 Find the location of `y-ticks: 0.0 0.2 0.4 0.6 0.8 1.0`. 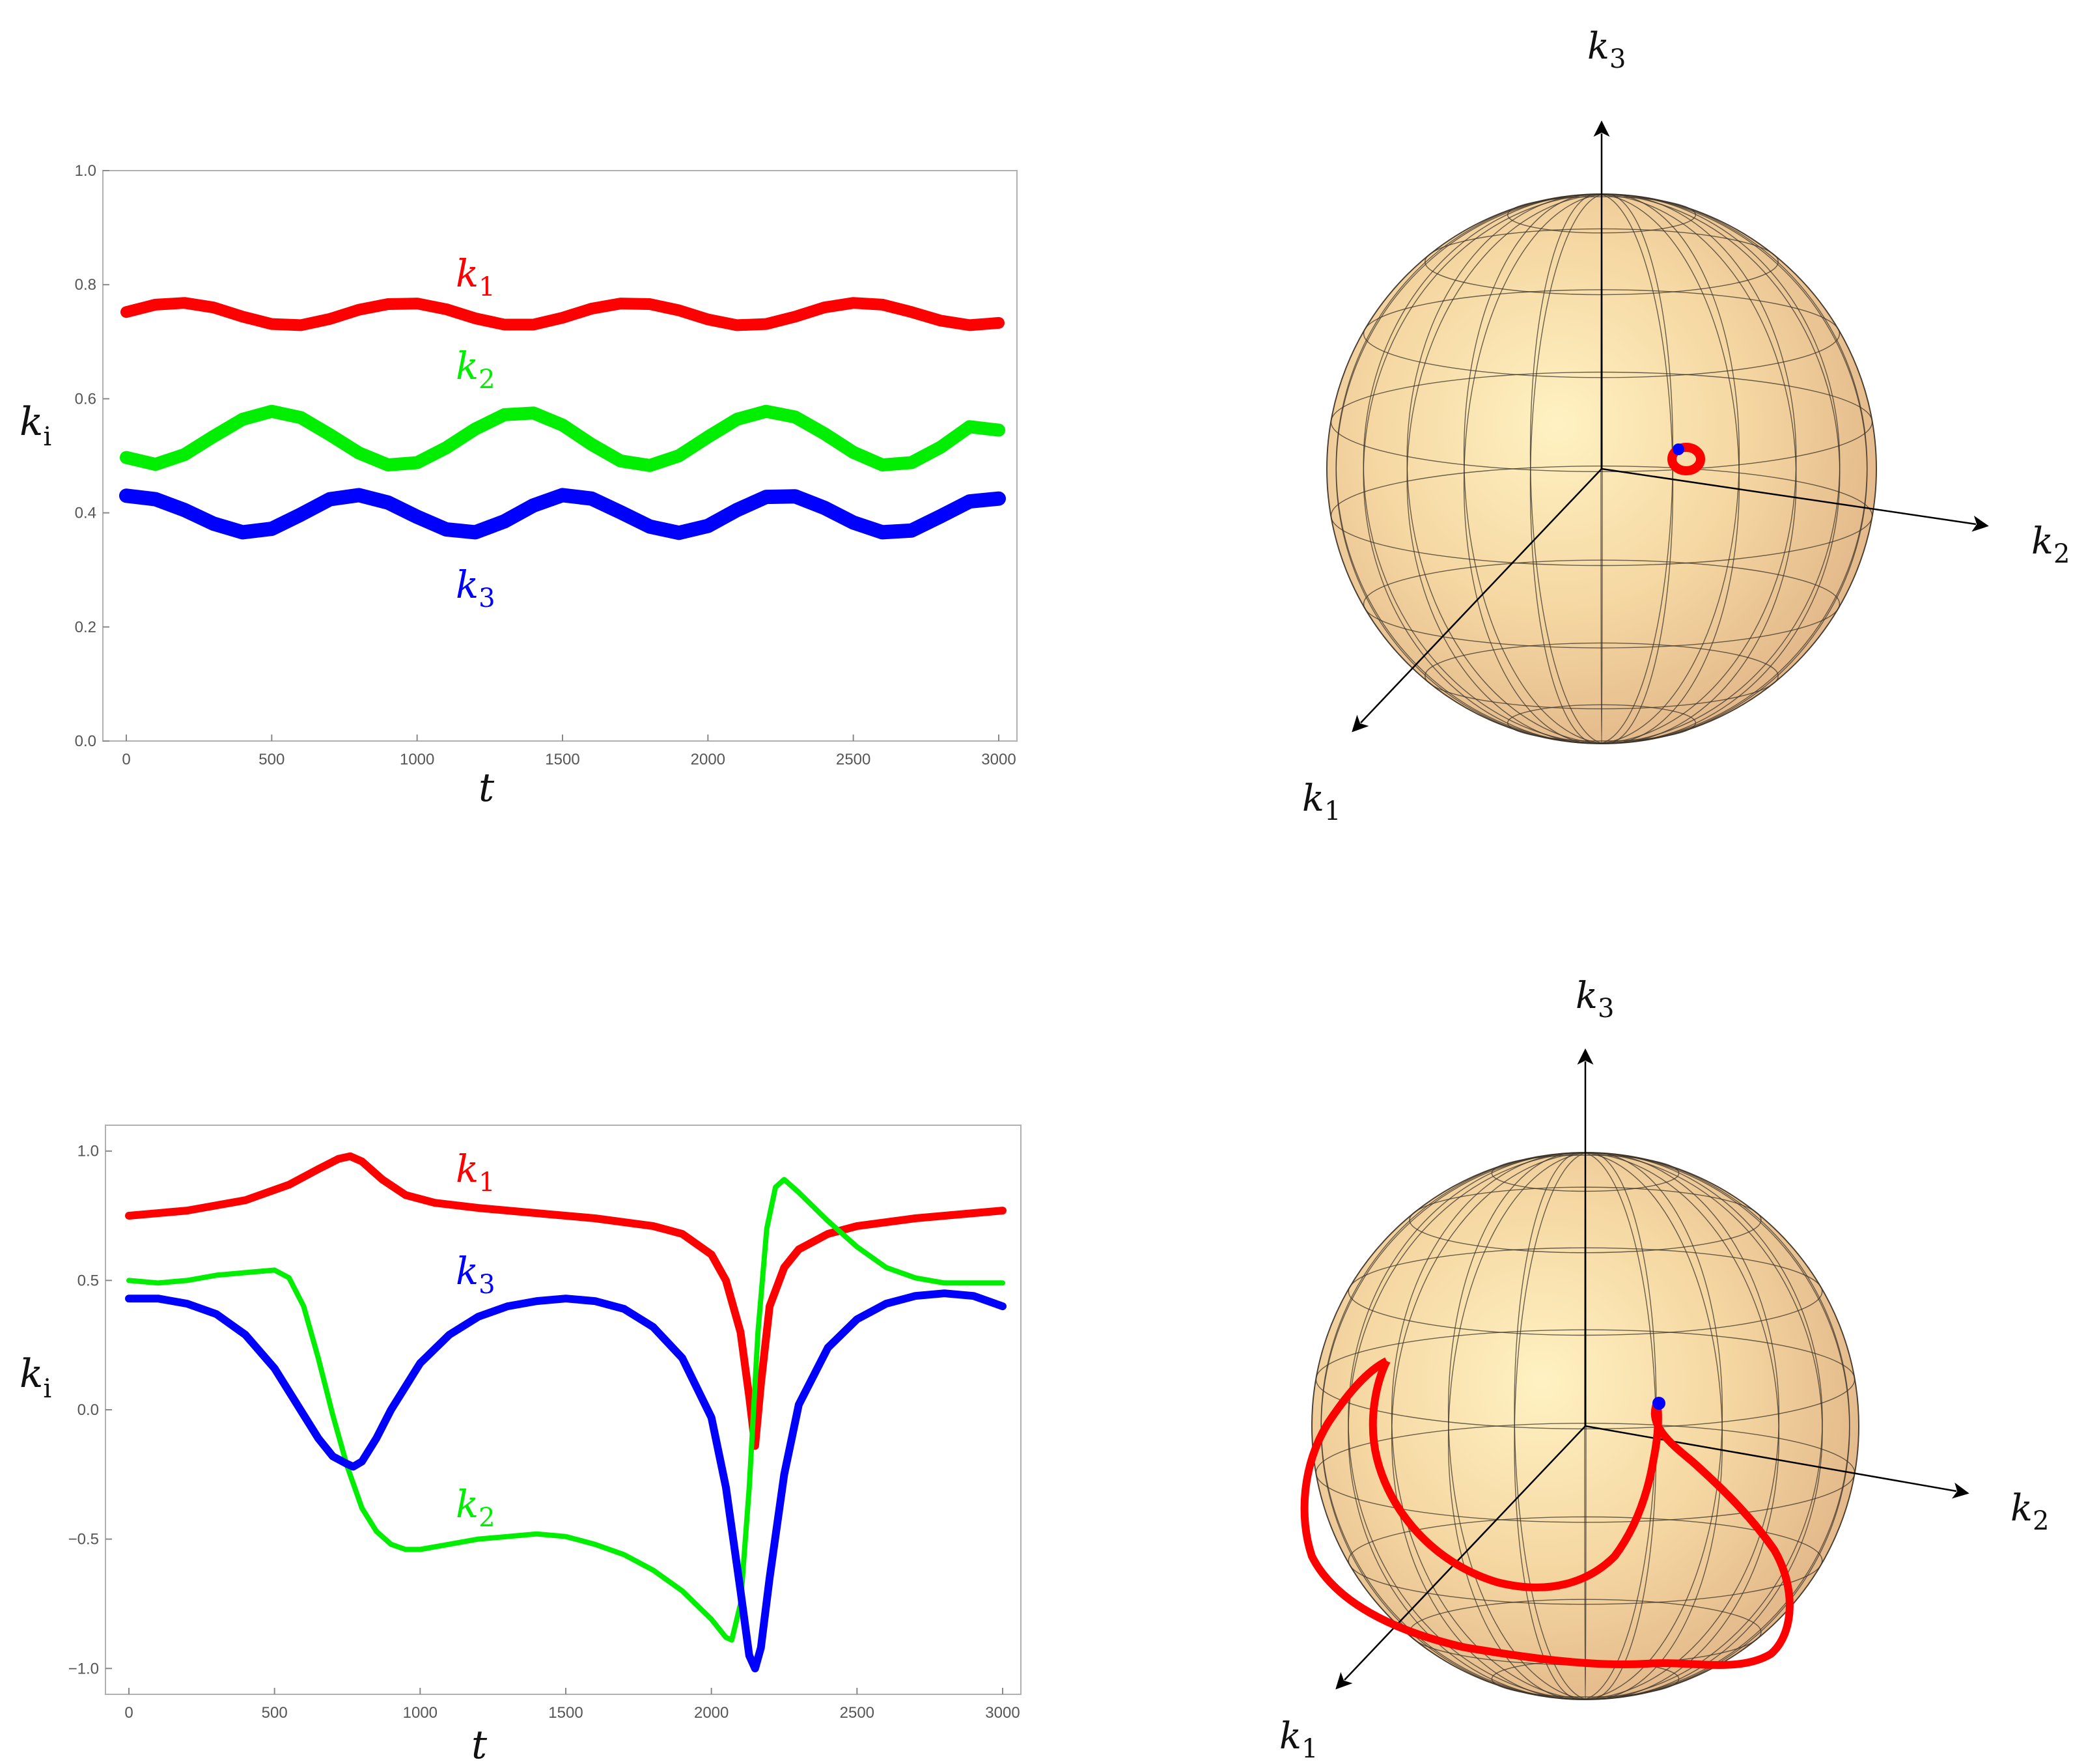

y-ticks: 0.0 0.2 0.4 0.6 0.8 1.0 is located at coordinates (92, 456).